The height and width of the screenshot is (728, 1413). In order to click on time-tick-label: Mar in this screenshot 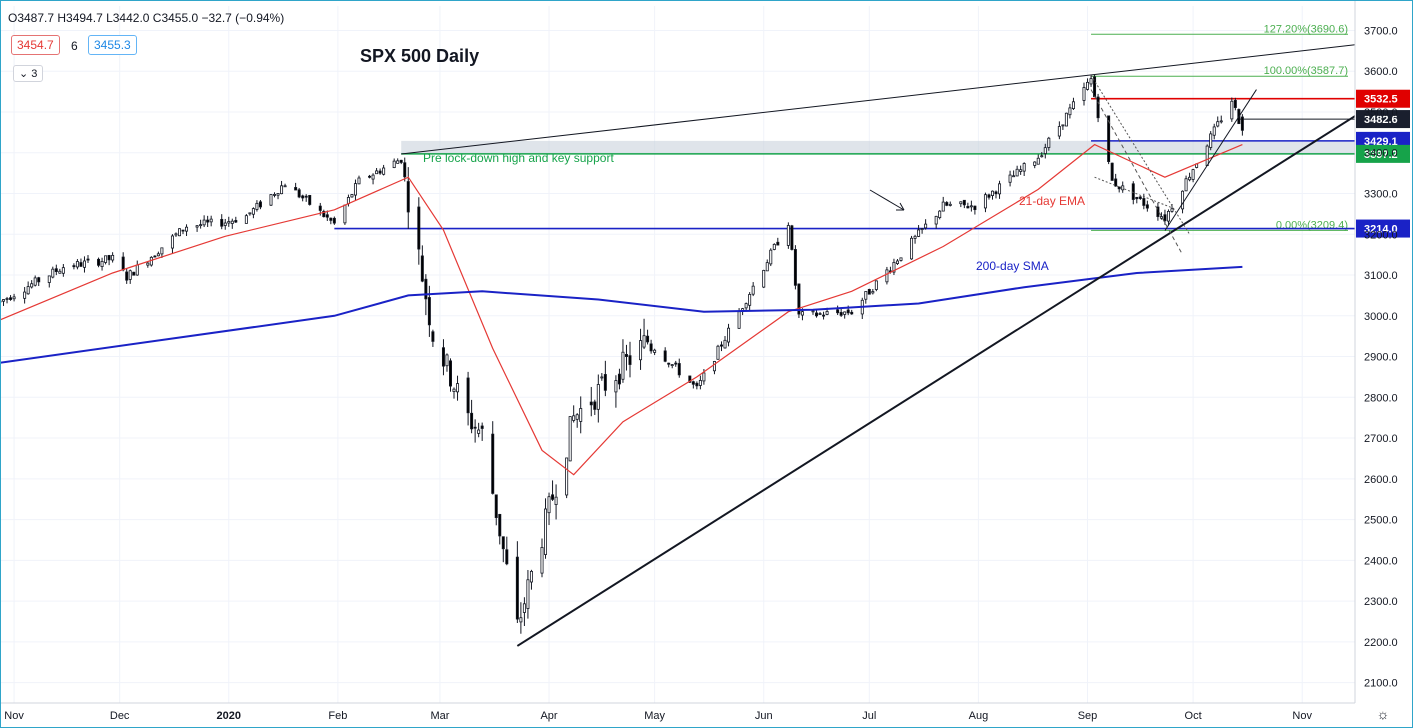, I will do `click(439, 716)`.